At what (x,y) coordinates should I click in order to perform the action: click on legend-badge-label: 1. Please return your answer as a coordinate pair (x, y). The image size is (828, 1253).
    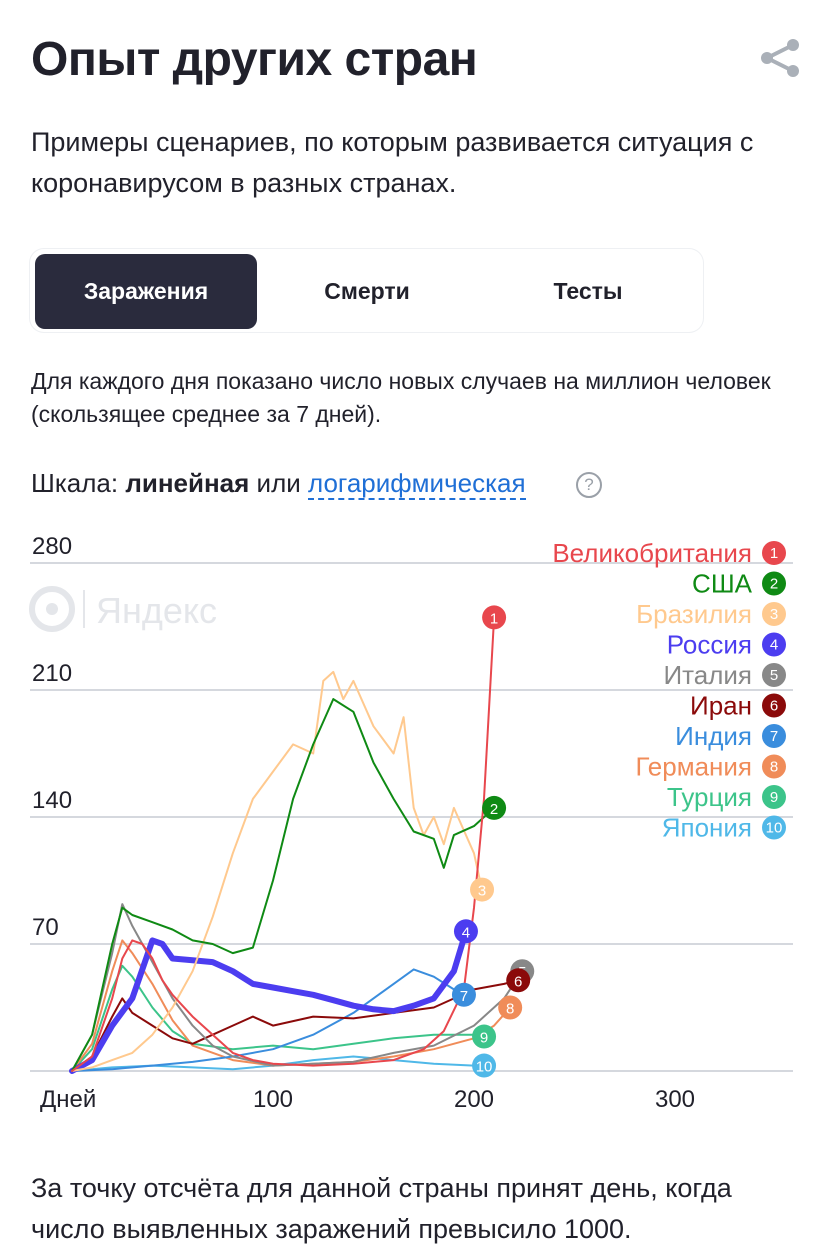
    Looking at the image, I should click on (774, 553).